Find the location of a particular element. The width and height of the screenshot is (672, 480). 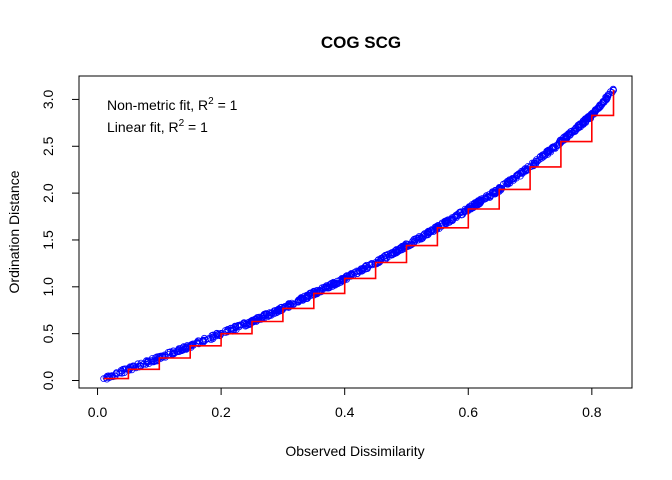

y-tick-label: 0.0 is located at coordinates (48, 381).